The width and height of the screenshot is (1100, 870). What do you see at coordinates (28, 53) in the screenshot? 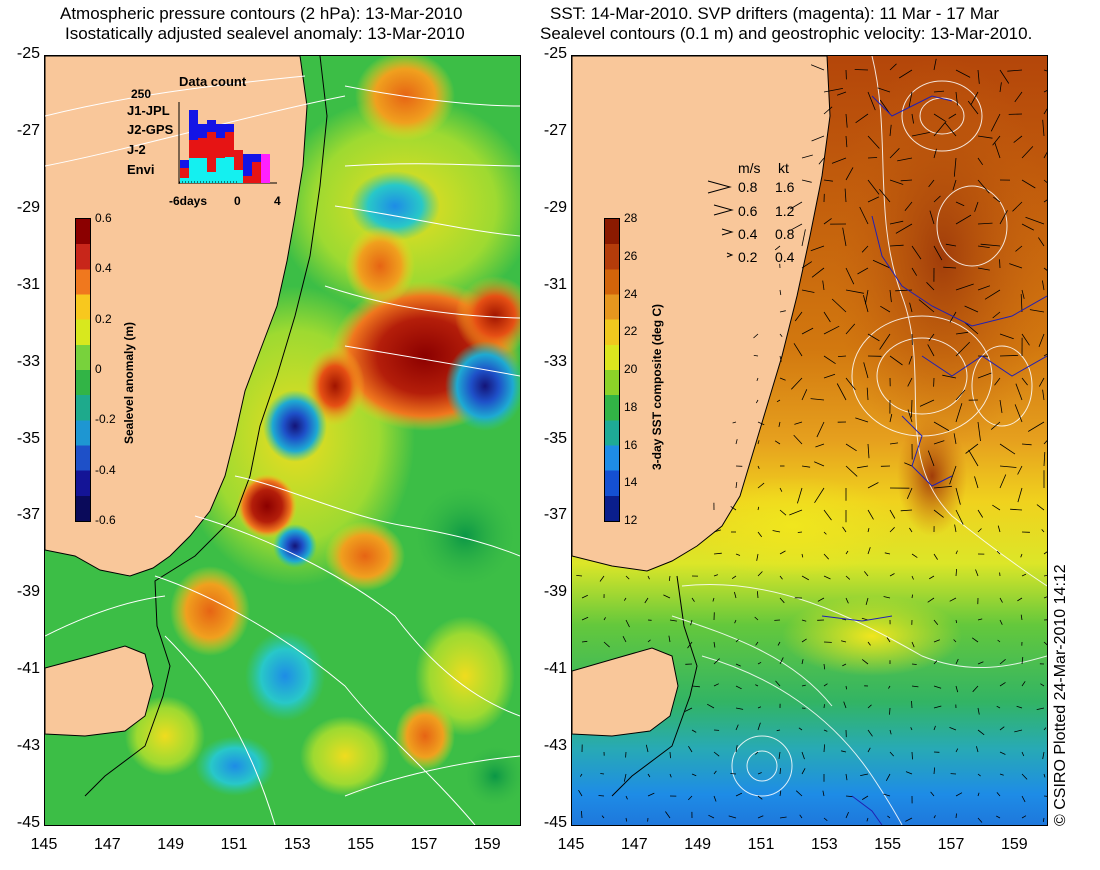
I see `left-y-tick-label: -25` at bounding box center [28, 53].